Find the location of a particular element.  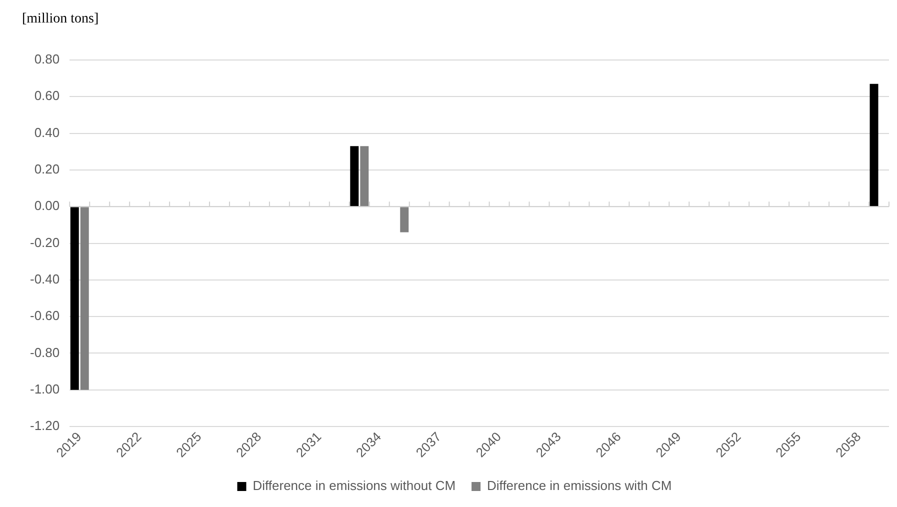

y-tick-label: 0.40 is located at coordinates (47, 132).